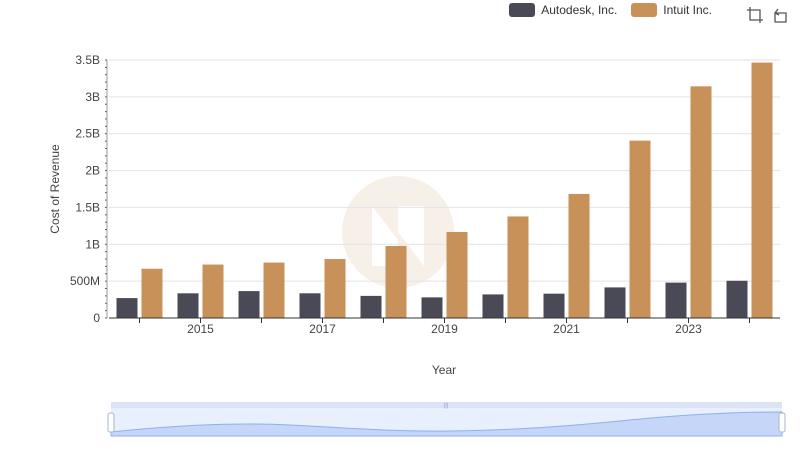 Image resolution: width=800 pixels, height=461 pixels. I want to click on zoom-slider-preview-area, so click(446, 424).